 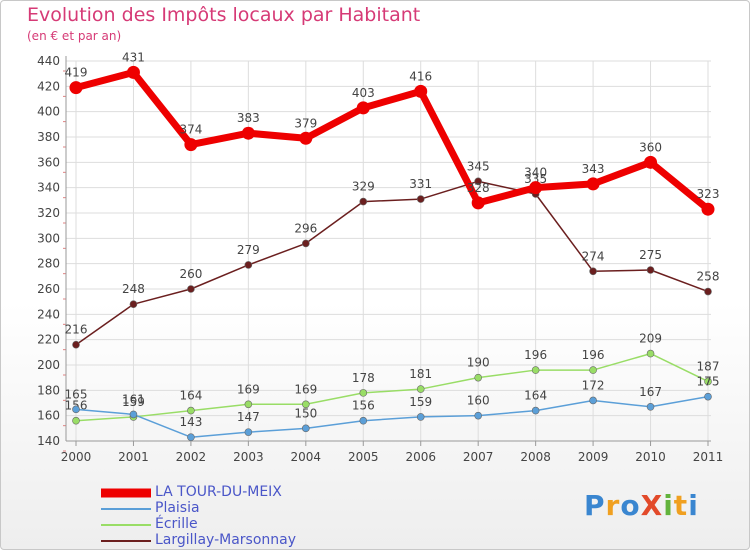 What do you see at coordinates (48, 86) in the screenshot?
I see `y-tick-label: 420` at bounding box center [48, 86].